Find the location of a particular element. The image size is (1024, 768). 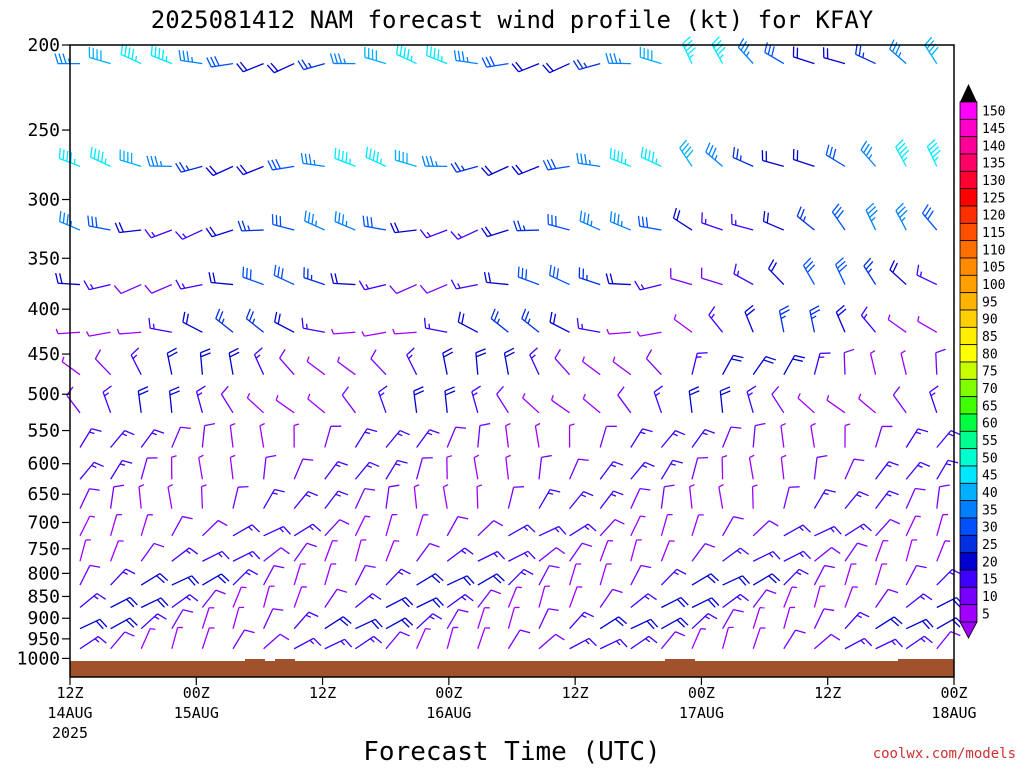

colorbar-label: 25 is located at coordinates (990, 545).